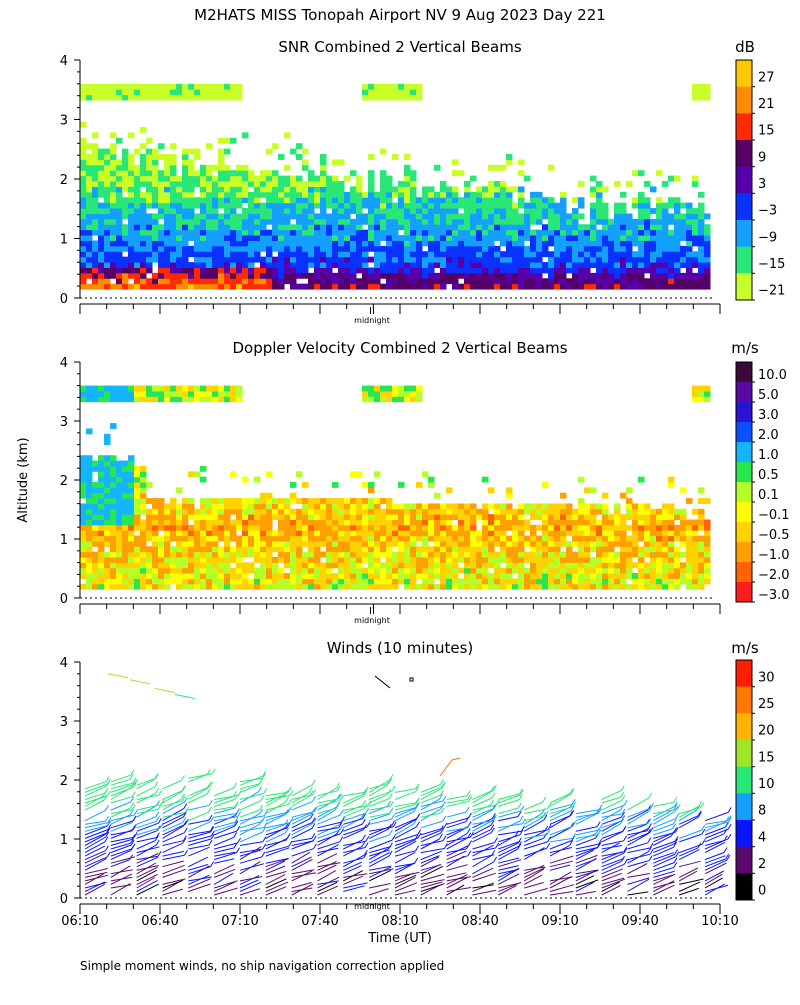  I want to click on wind-barb-flag, so click(549, 839).